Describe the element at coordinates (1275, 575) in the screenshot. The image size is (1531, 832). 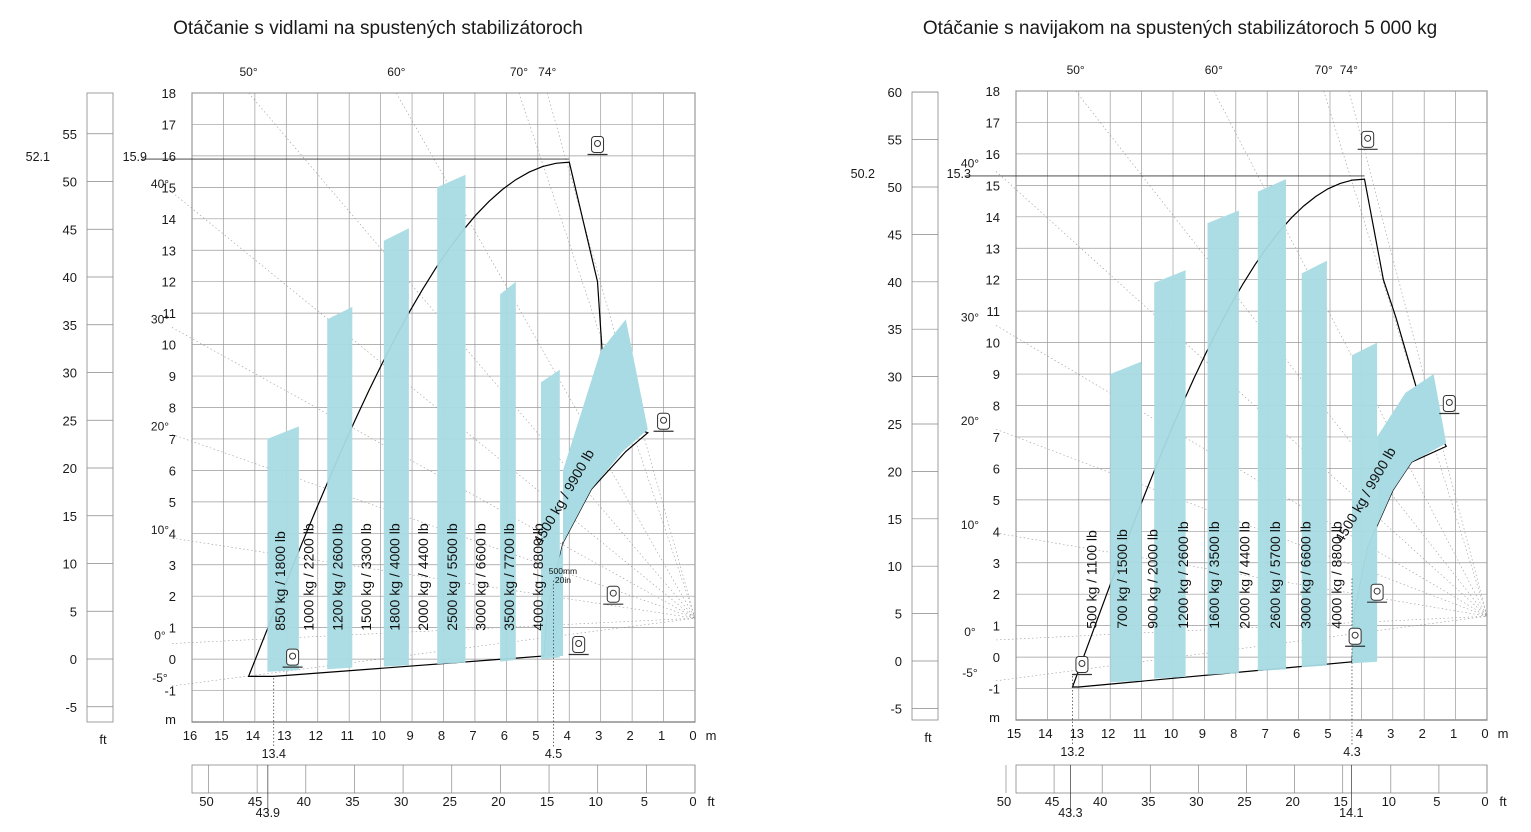
I see `zone-label: 2600 kg / 5700 lb` at that location.